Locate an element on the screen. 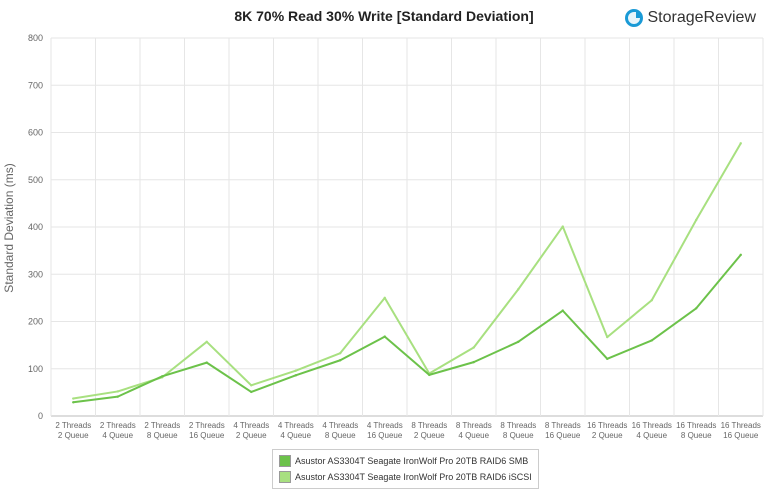  y-tick-label: 600 is located at coordinates (35, 133).